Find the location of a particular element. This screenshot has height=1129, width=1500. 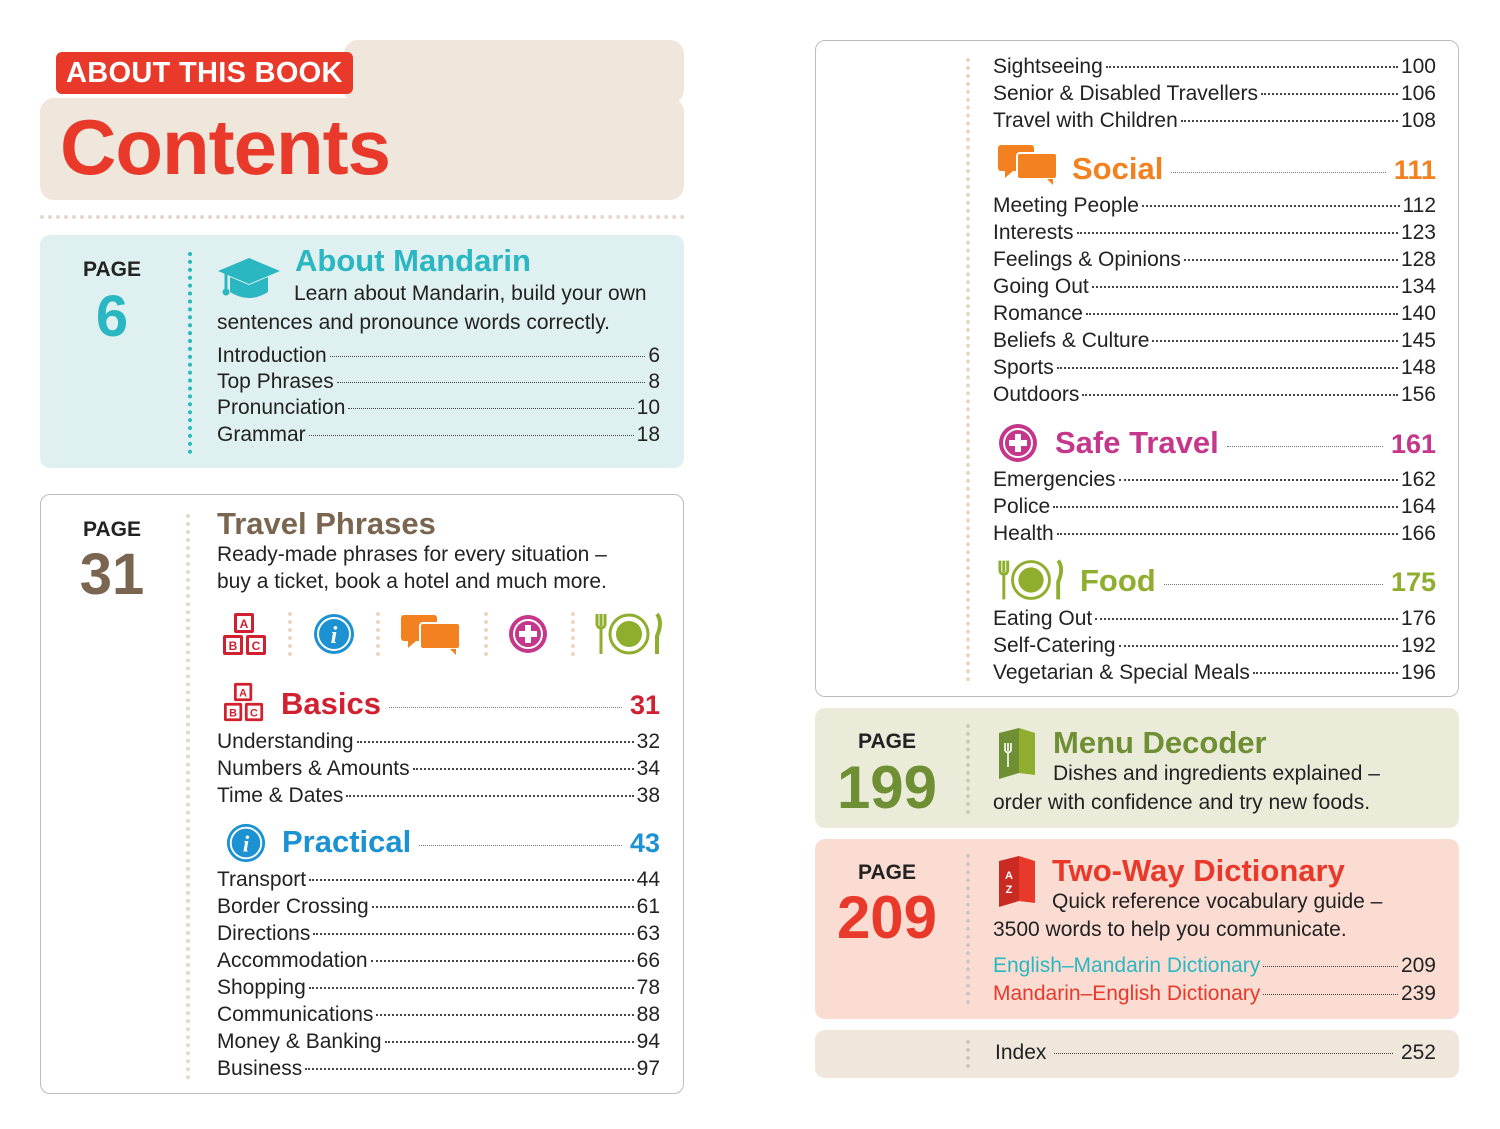

toc-row: Accommodation 66 is located at coordinates (438, 960).